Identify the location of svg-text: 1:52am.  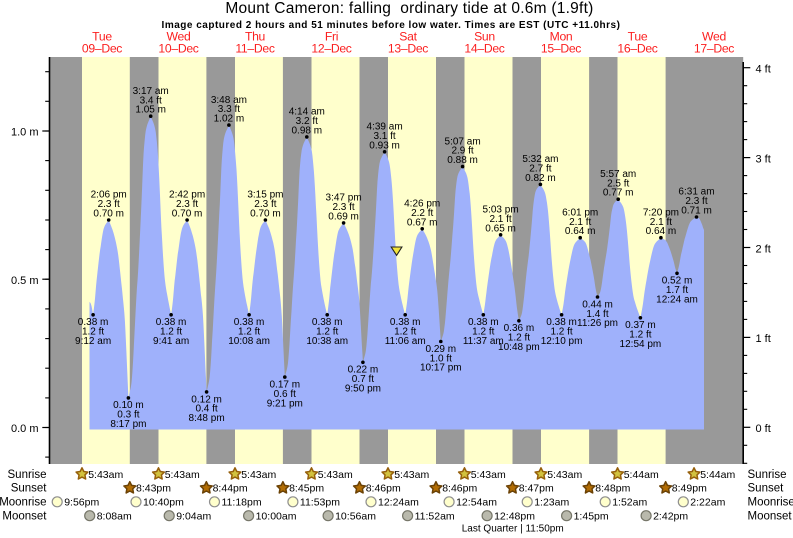
(629, 503).